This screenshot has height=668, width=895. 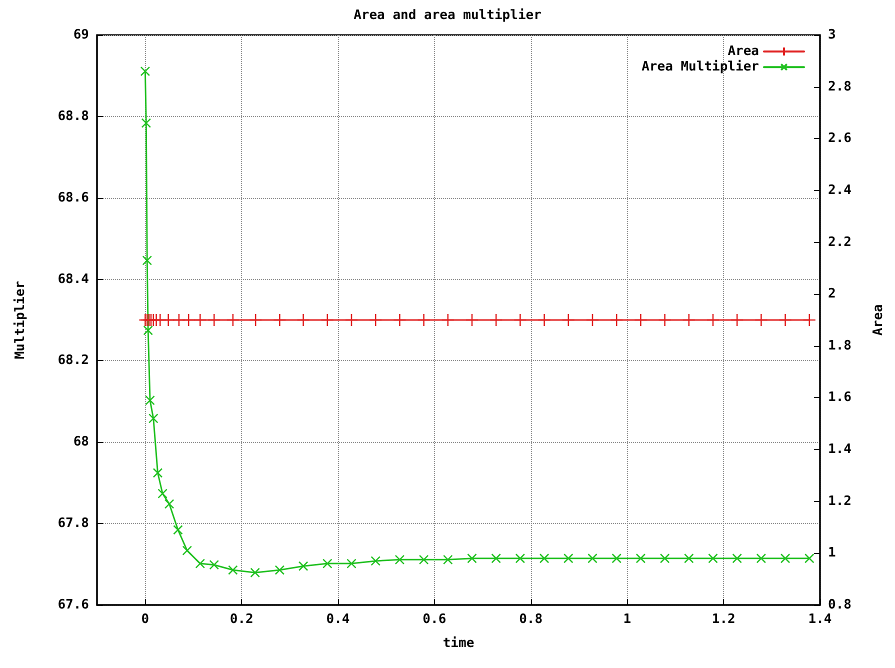 What do you see at coordinates (73, 360) in the screenshot?
I see `y-tick-label: 68.2` at bounding box center [73, 360].